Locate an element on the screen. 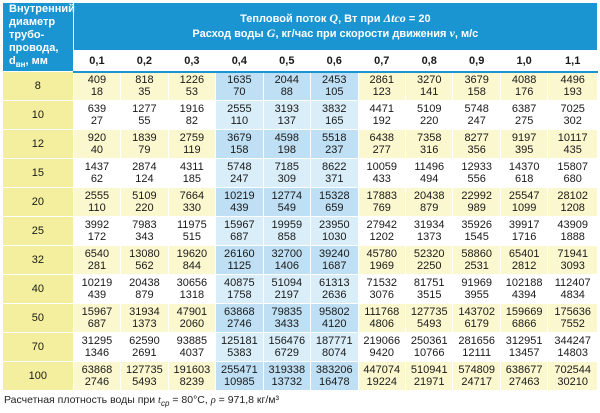 Image resolution: width=600 pixels, height=413 pixels. value-cell: 65401 2812 is located at coordinates (524, 260).